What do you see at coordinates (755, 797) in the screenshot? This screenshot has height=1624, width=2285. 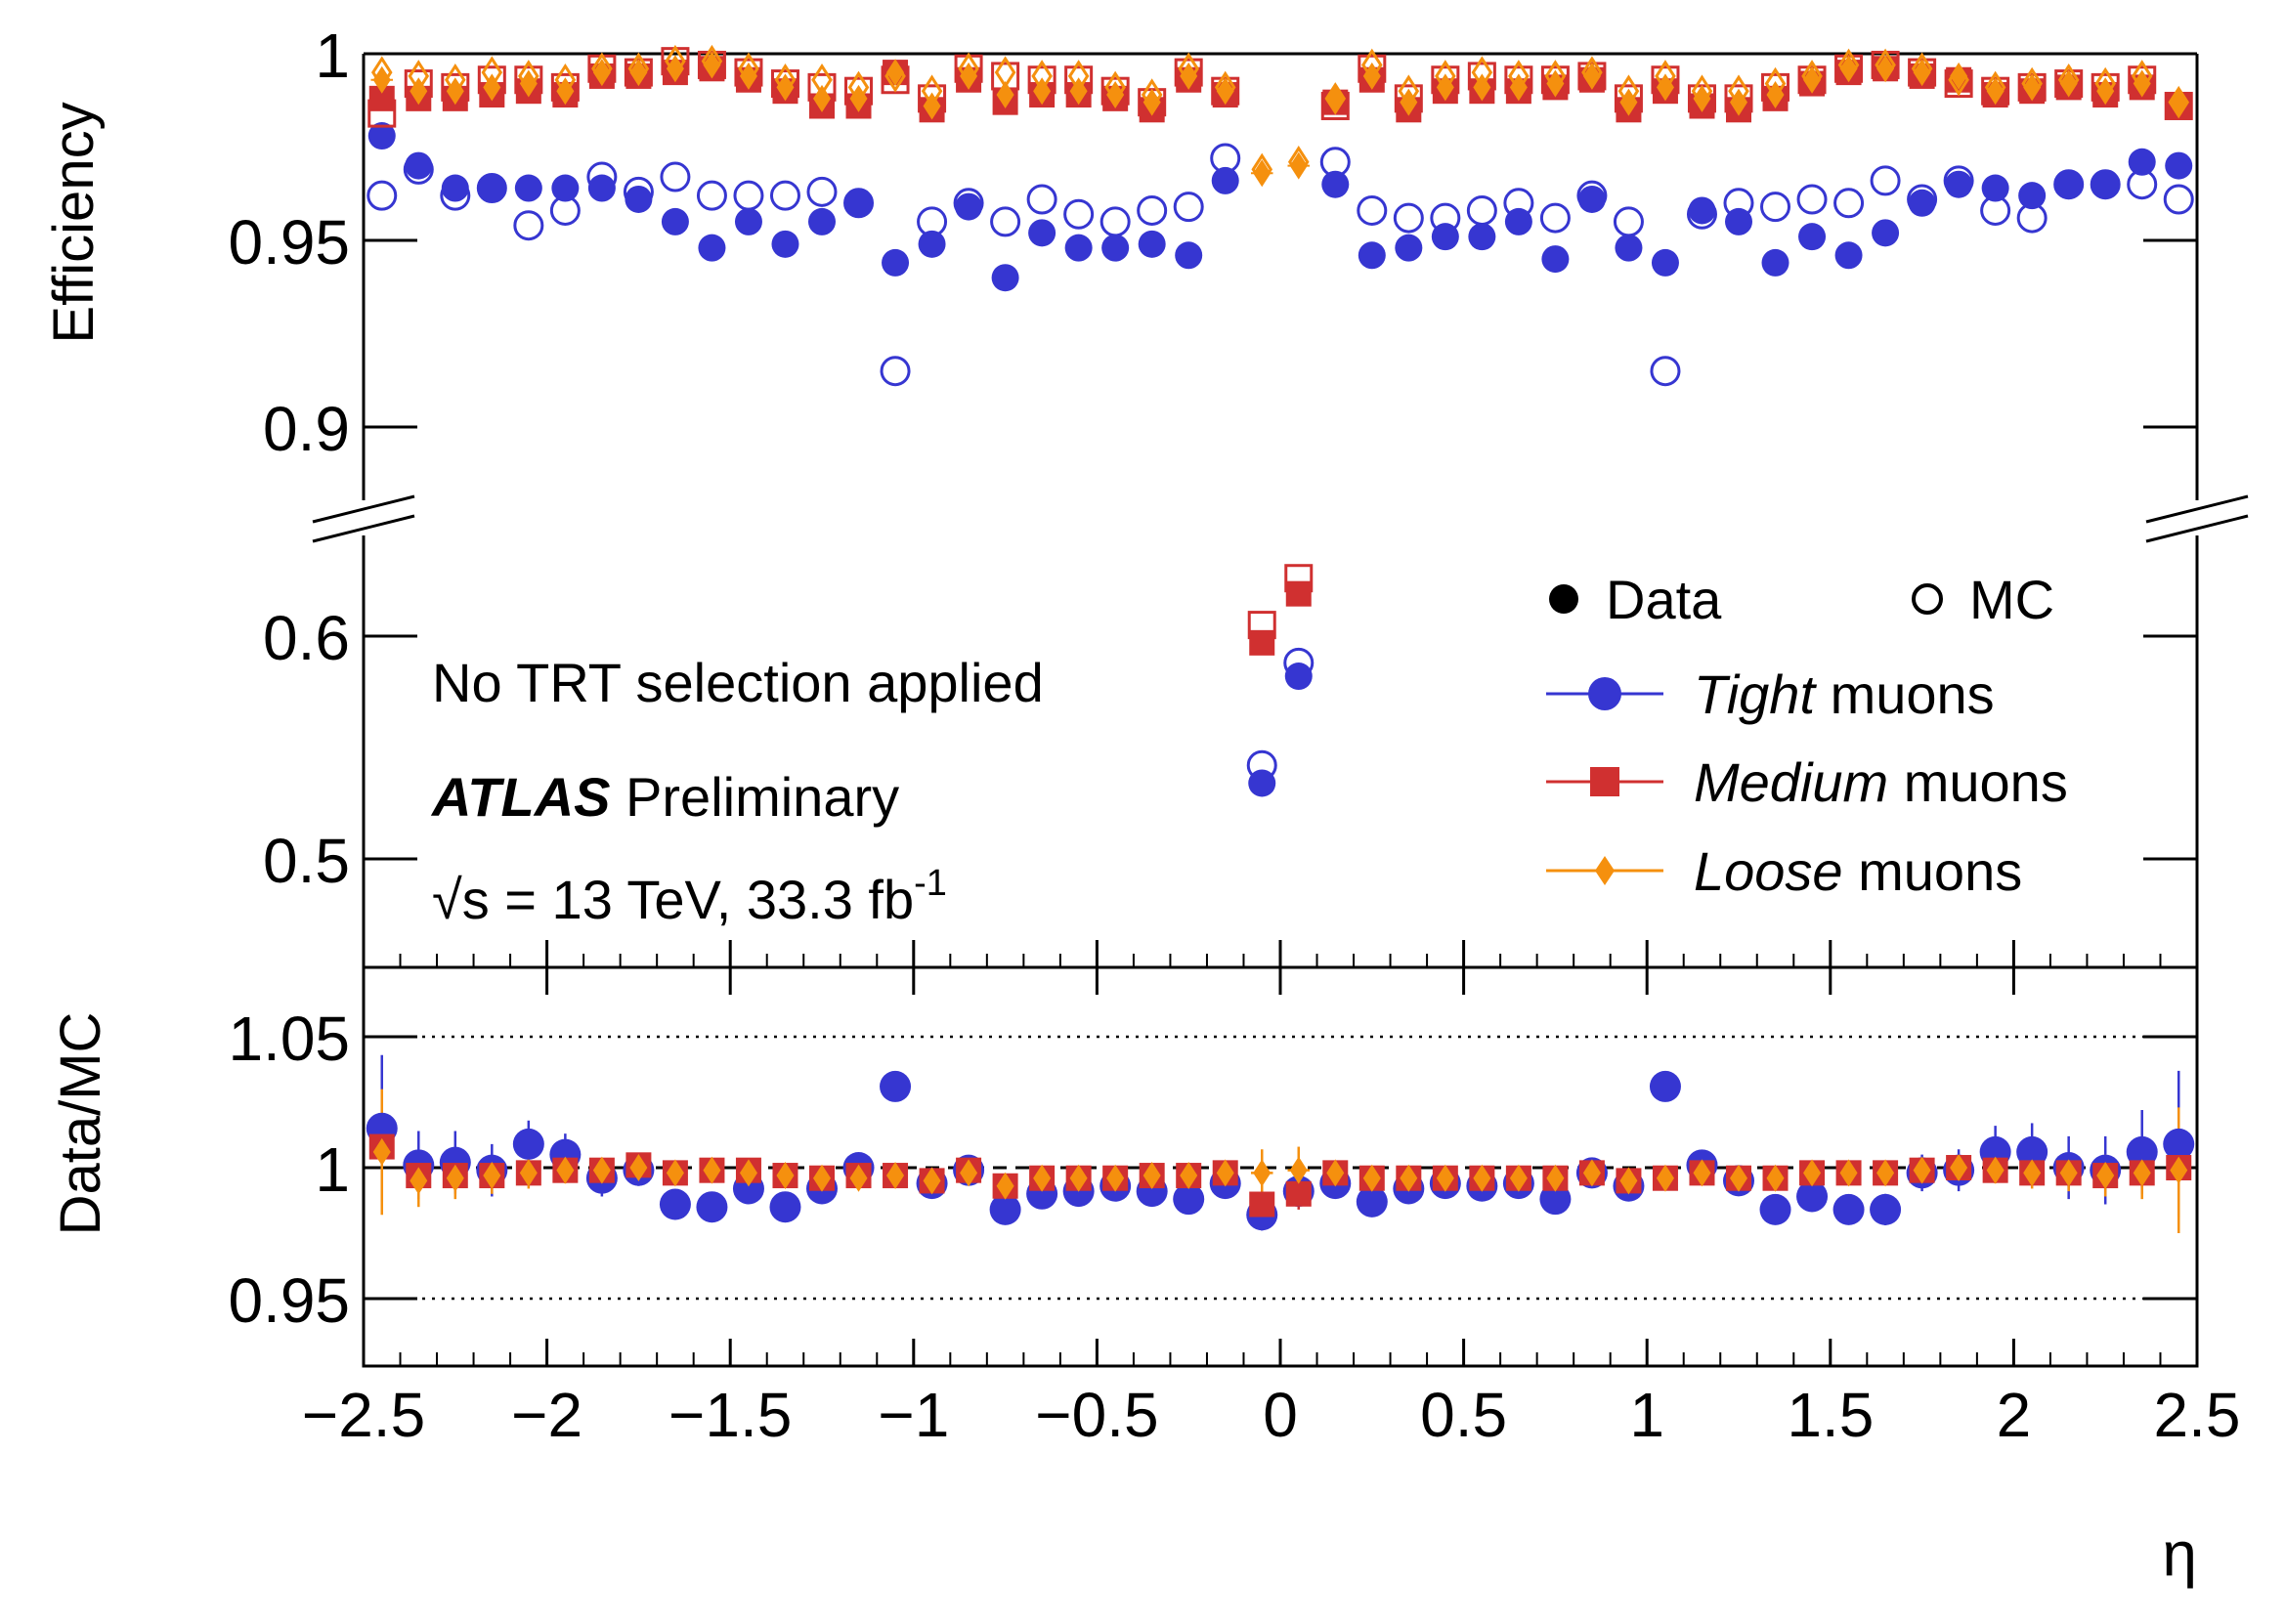 I see `atlas-status: Preliminary` at bounding box center [755, 797].